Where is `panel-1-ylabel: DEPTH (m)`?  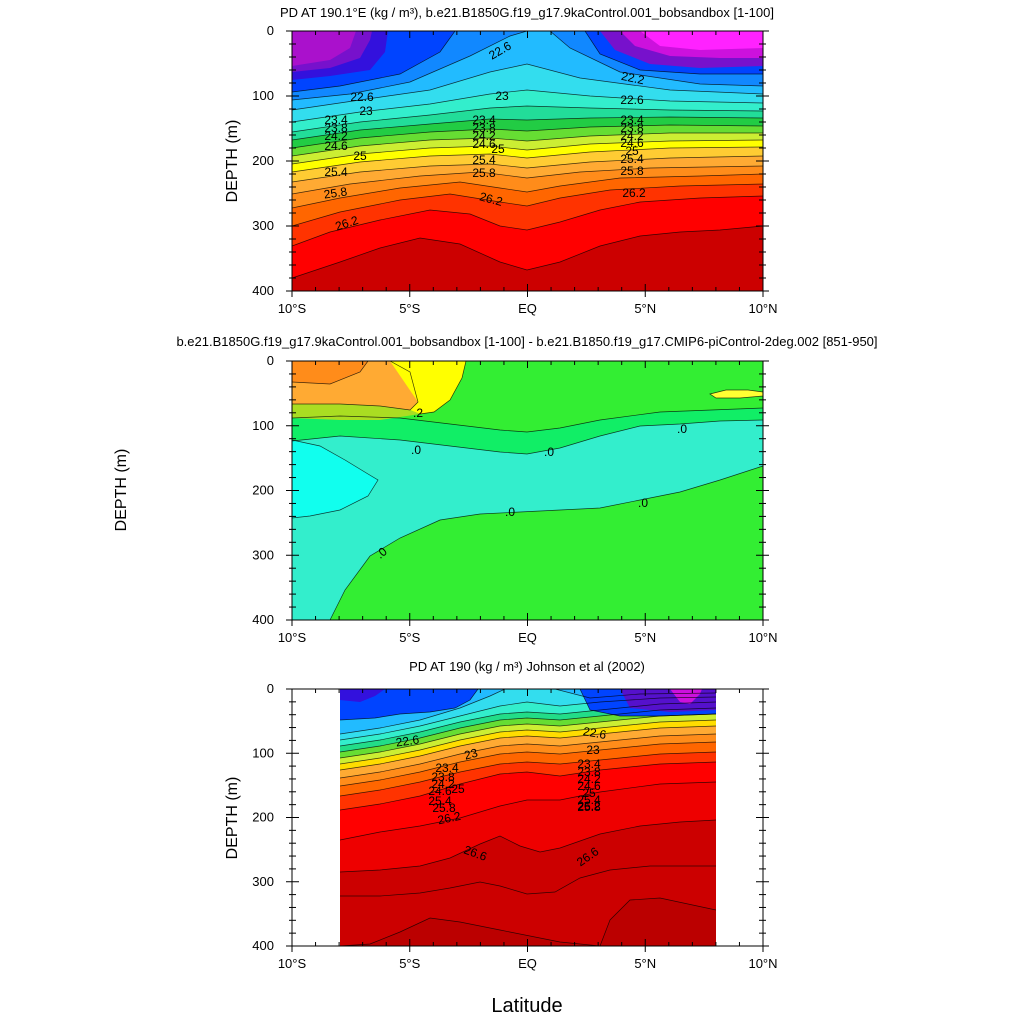 panel-1-ylabel: DEPTH (m) is located at coordinates (232, 161).